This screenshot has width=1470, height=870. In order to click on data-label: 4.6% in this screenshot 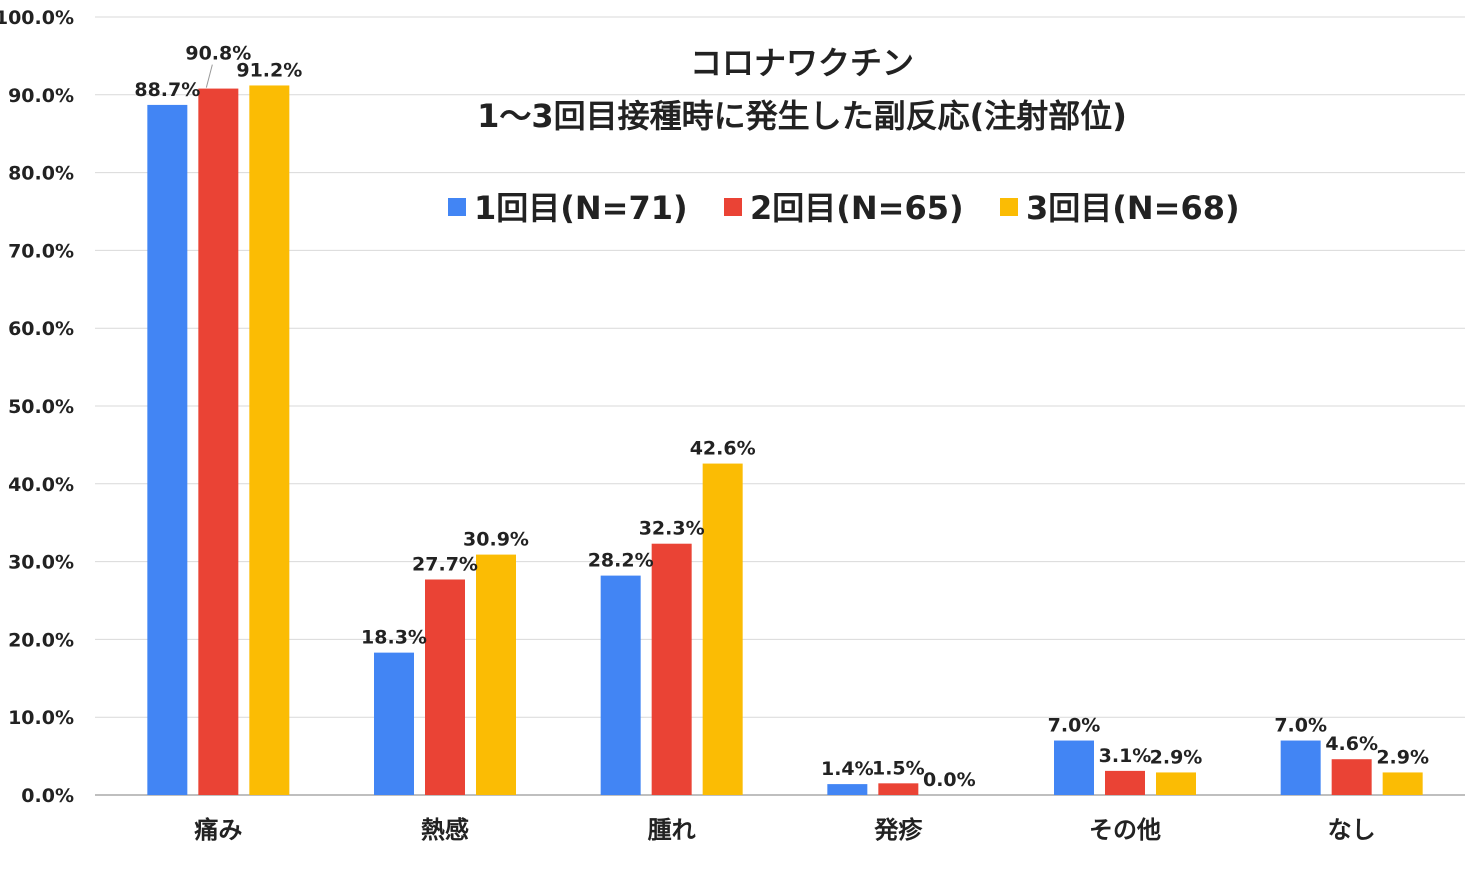, I will do `click(1351, 744)`.